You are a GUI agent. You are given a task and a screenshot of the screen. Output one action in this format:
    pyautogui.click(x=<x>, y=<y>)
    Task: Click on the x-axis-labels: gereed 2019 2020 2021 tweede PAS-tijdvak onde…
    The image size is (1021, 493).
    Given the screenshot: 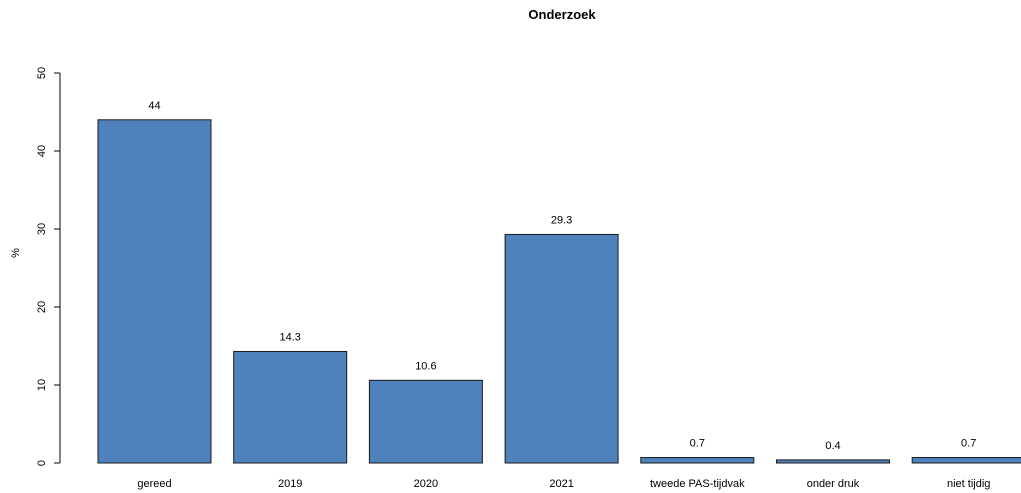 What is the action you would take?
    pyautogui.click(x=563, y=484)
    